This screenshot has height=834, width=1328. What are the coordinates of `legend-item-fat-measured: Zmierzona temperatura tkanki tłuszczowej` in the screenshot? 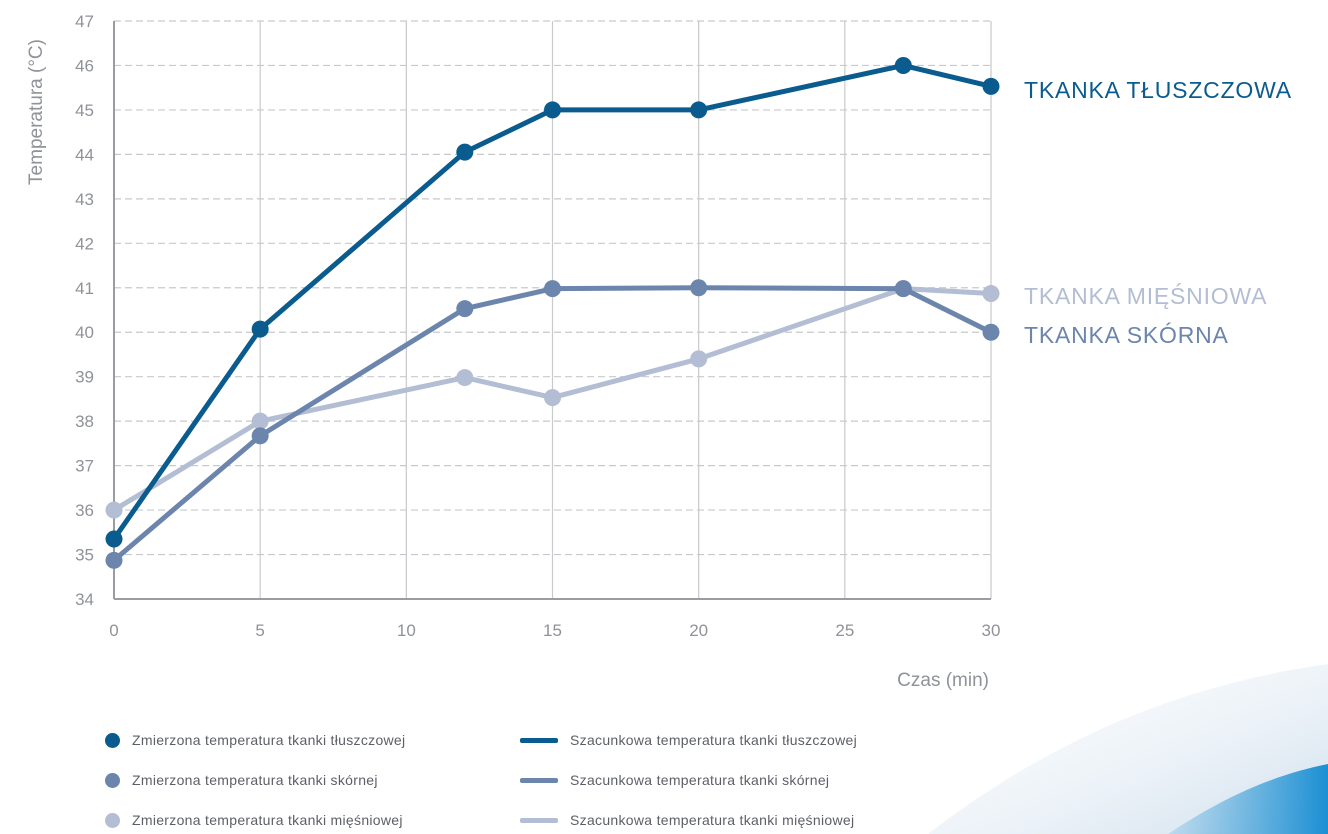 It's located at (310, 740).